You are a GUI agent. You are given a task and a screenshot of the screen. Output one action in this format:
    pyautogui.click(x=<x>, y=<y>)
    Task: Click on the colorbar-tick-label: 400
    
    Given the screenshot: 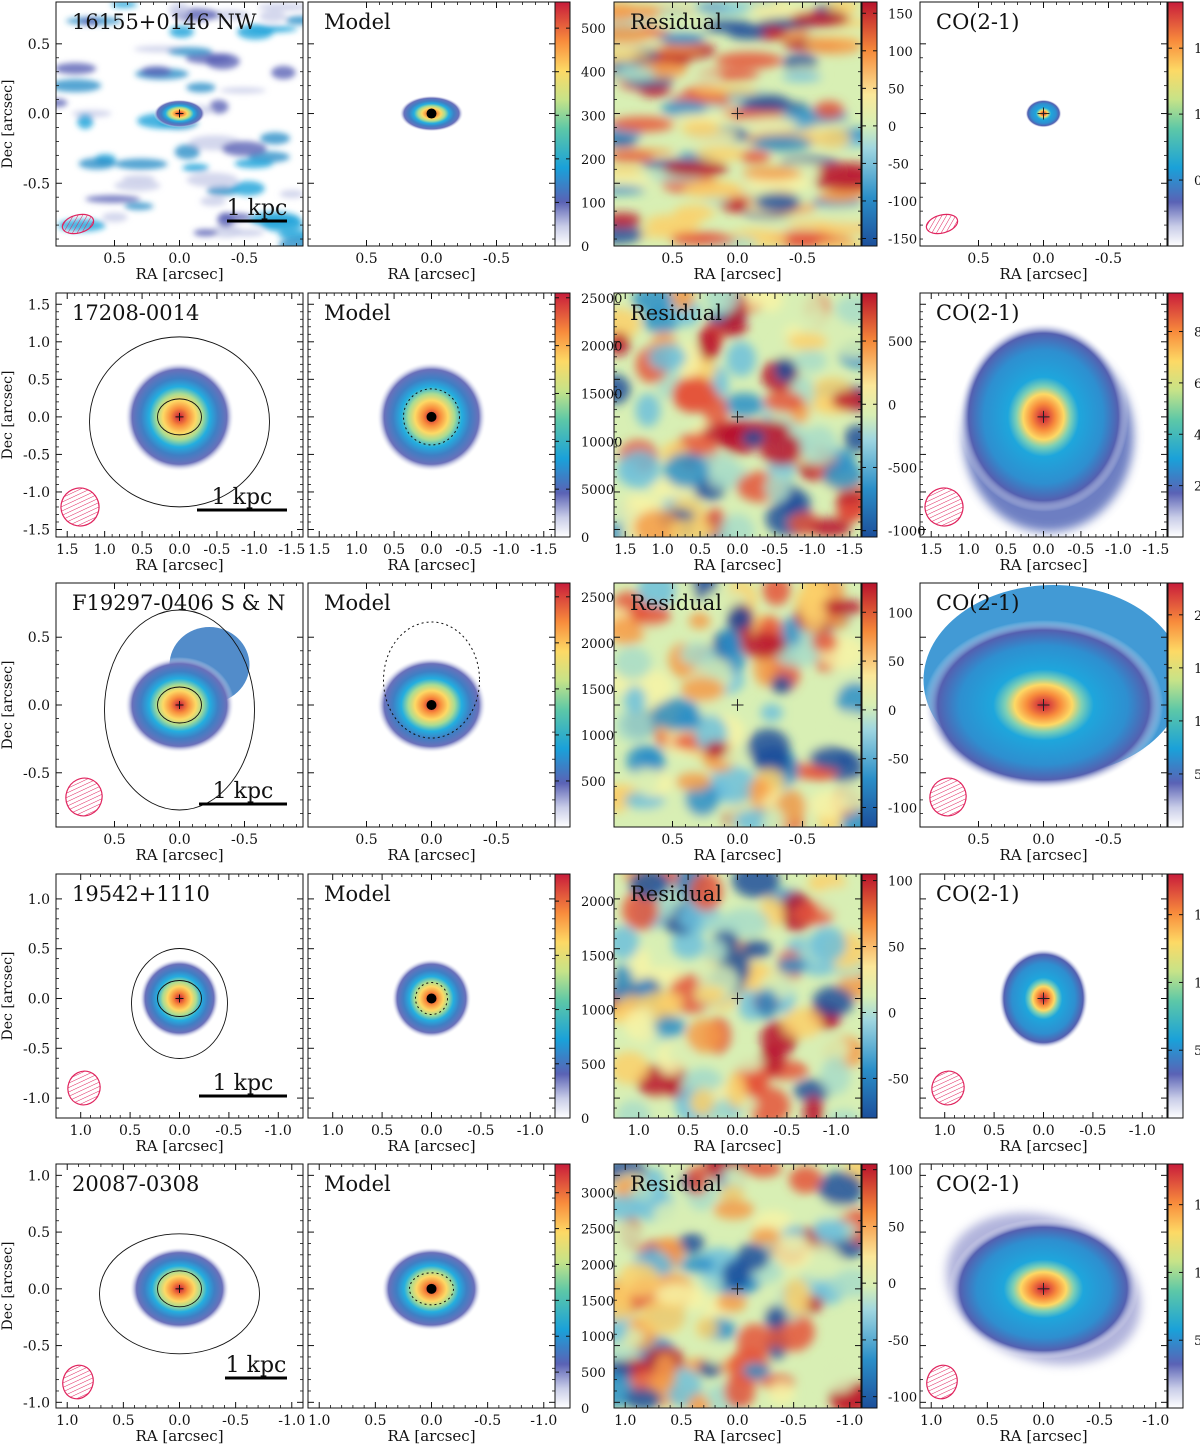 What is the action you would take?
    pyautogui.click(x=593, y=73)
    